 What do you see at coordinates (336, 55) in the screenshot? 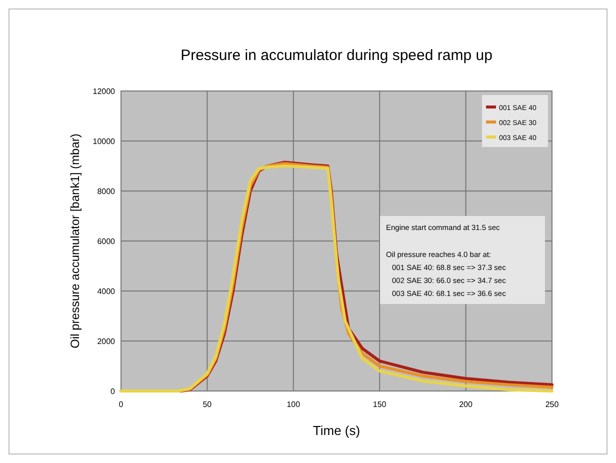
I see `chart-title: Pressure in accumulator during speed ramp up` at bounding box center [336, 55].